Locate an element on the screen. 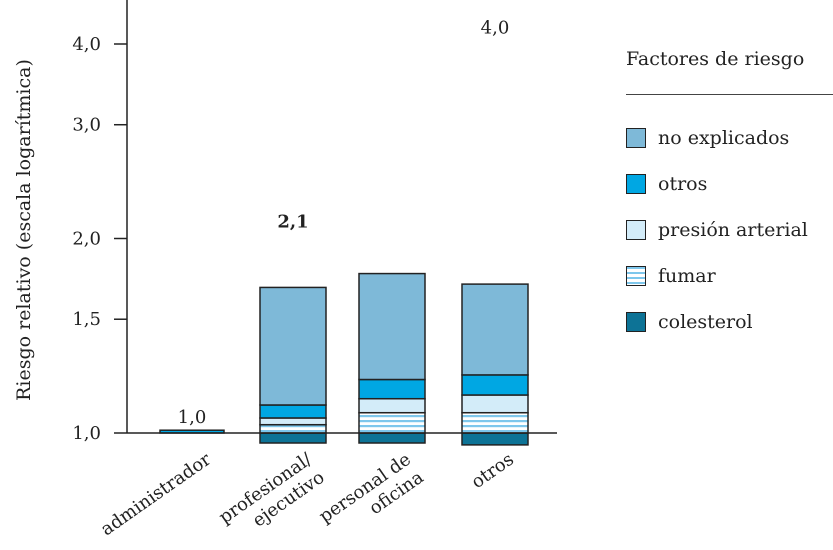 This screenshot has width=833, height=550. legend-label: no explicados is located at coordinates (724, 138).